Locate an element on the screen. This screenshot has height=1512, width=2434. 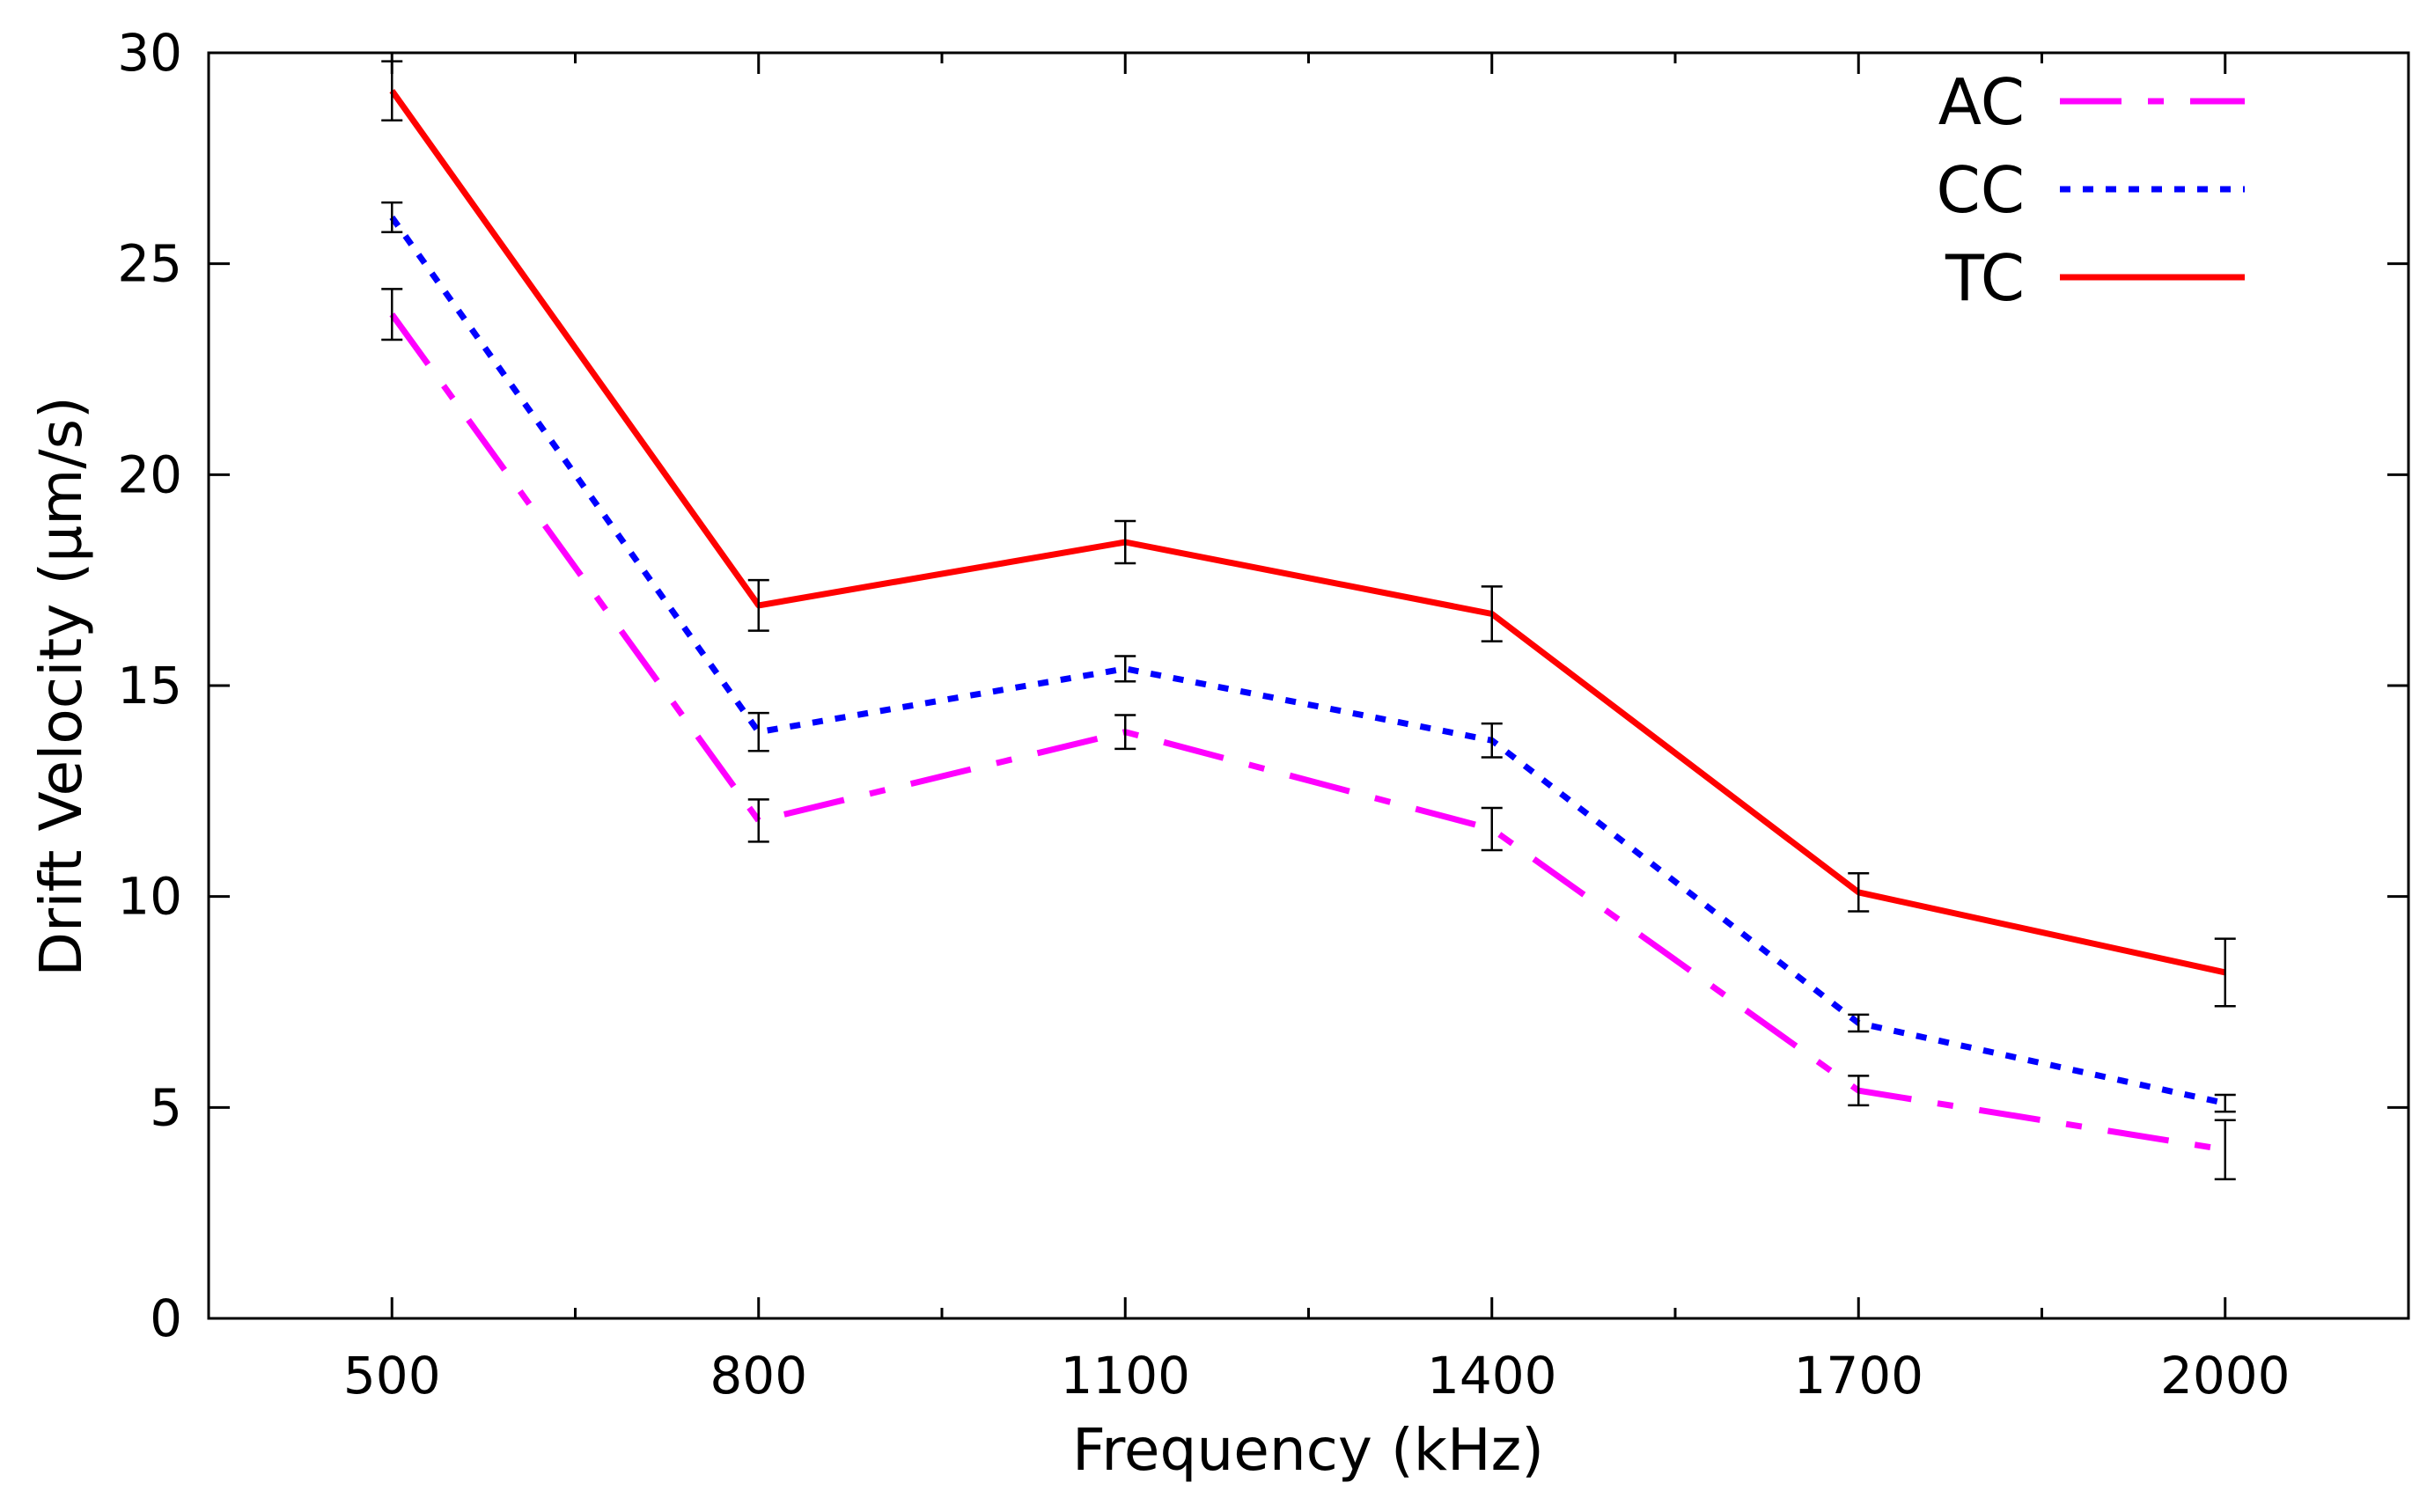
y-tick-label: 0 is located at coordinates (166, 1318).